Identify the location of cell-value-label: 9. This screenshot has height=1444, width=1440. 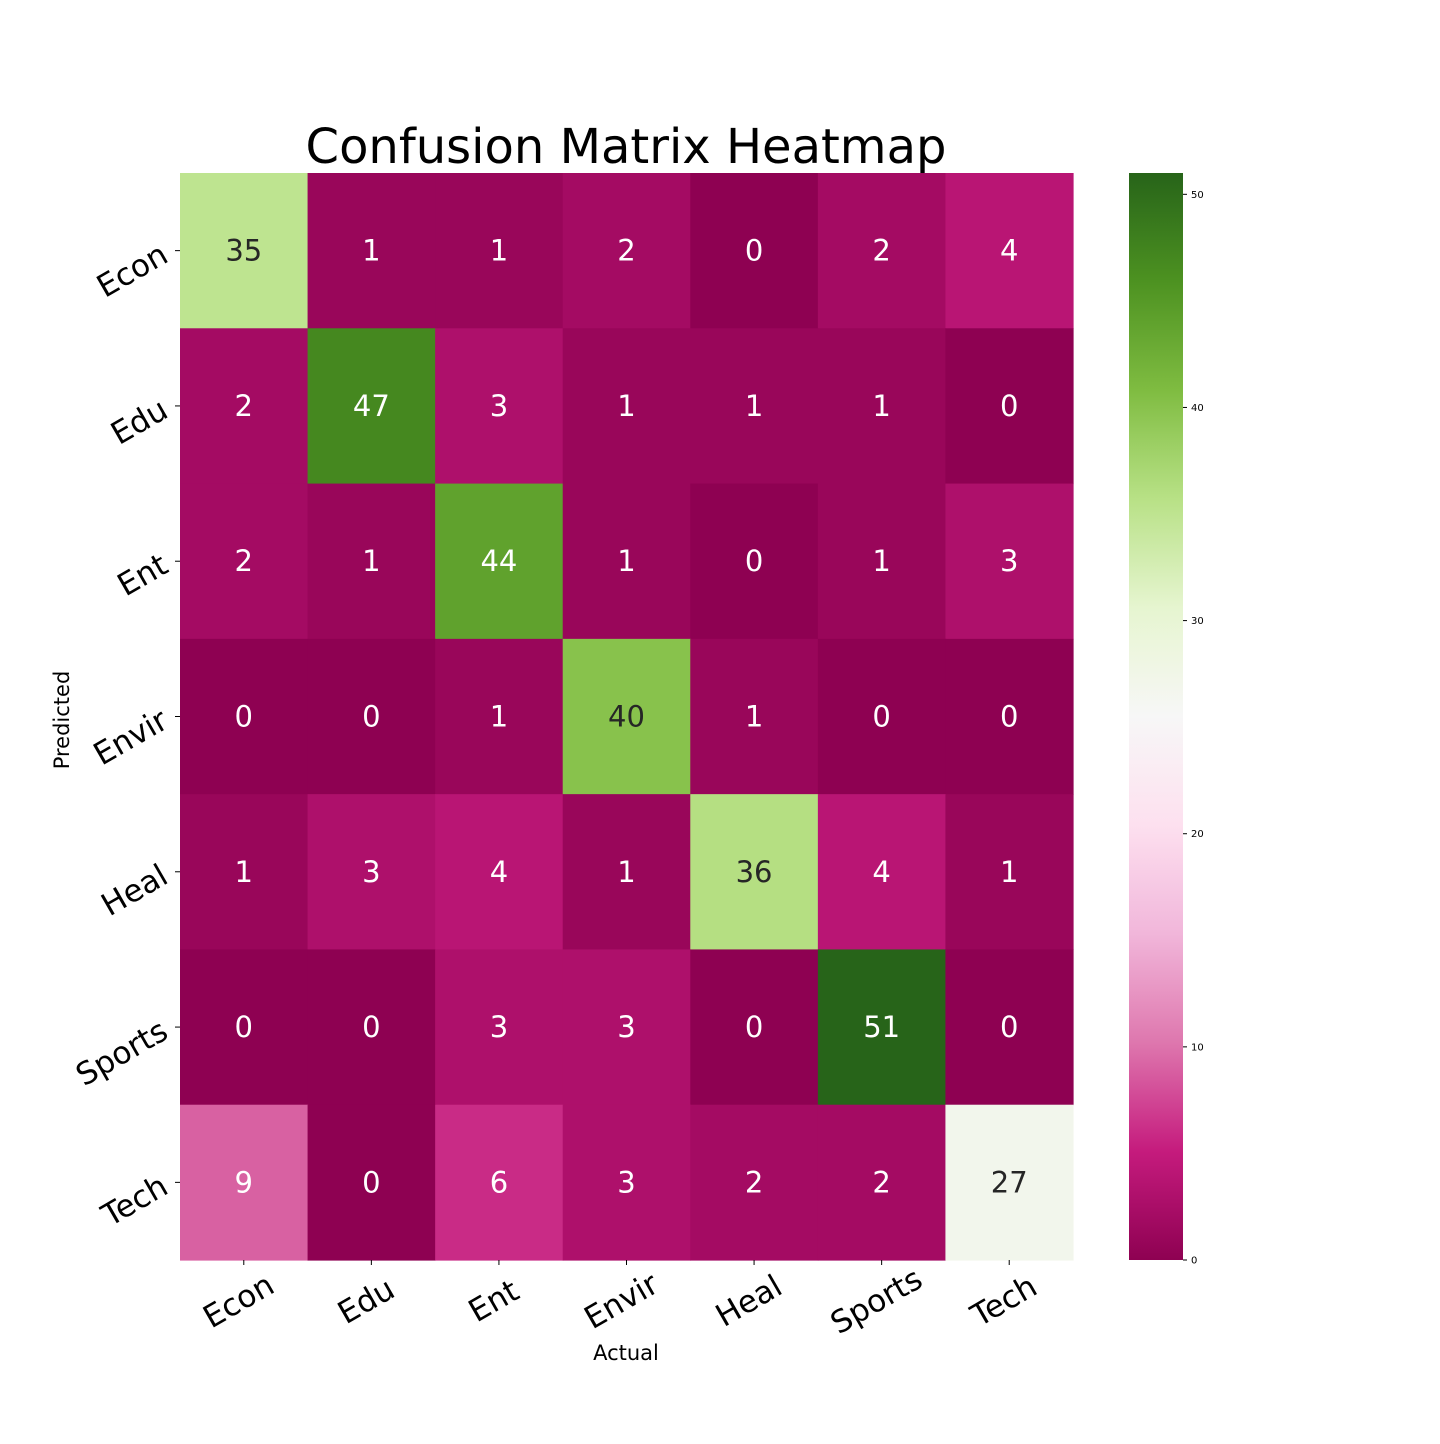
(244, 1182).